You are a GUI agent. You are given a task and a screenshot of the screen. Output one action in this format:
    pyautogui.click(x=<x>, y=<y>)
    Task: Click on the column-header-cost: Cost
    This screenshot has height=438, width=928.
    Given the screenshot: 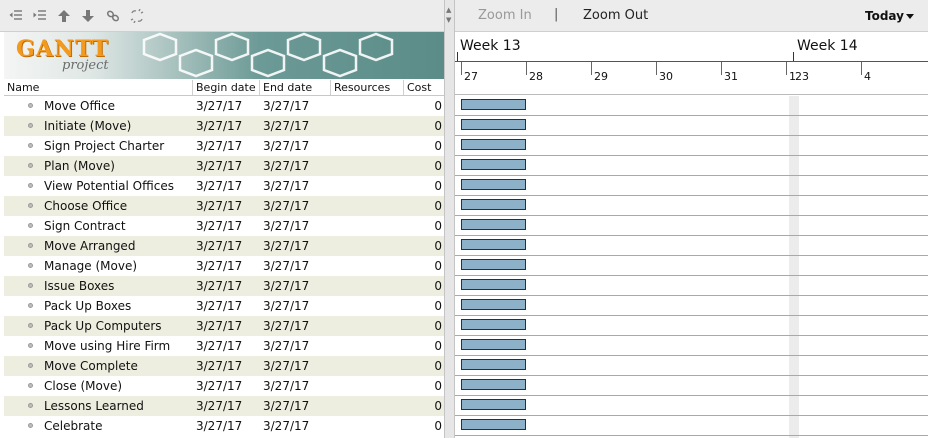 What is the action you would take?
    pyautogui.click(x=419, y=87)
    